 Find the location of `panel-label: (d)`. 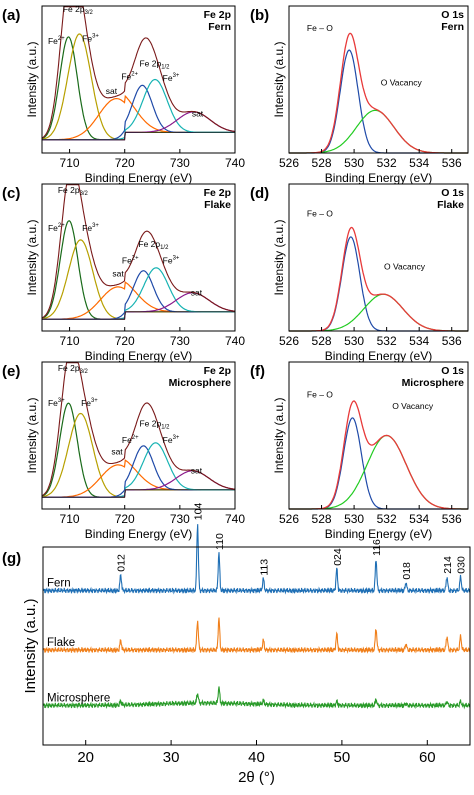

panel-label: (d) is located at coordinates (259, 193).